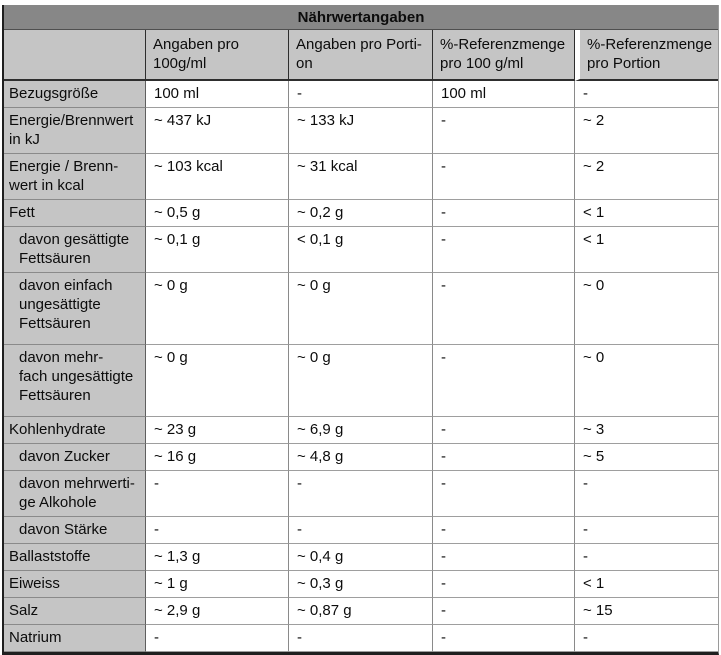 The width and height of the screenshot is (721, 655). Describe the element at coordinates (75, 494) in the screenshot. I see `row-label: davon mehrwerti- ge Alkohole` at that location.